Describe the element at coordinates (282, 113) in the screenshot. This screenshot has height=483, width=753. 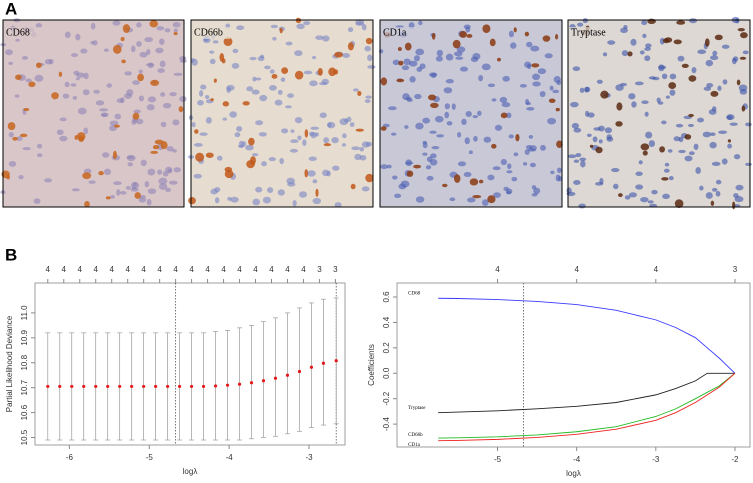
I see `image-background` at that location.